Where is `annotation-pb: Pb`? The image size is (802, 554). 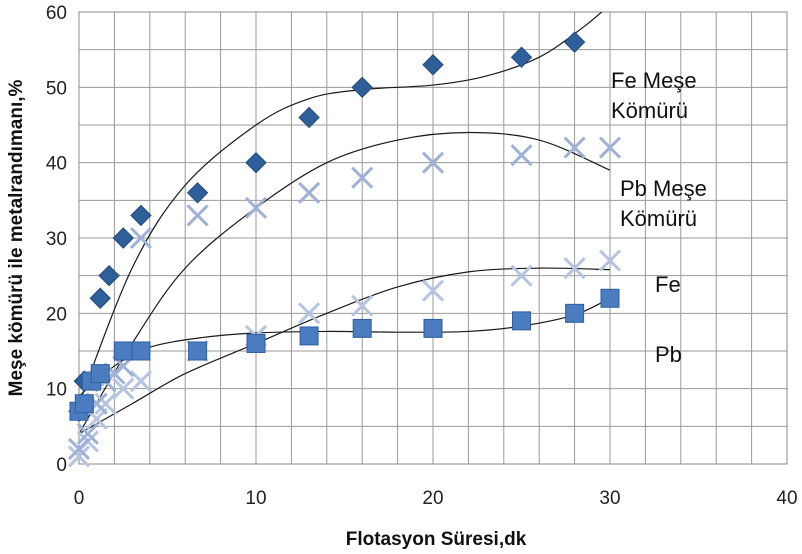 annotation-pb: Pb is located at coordinates (668, 354).